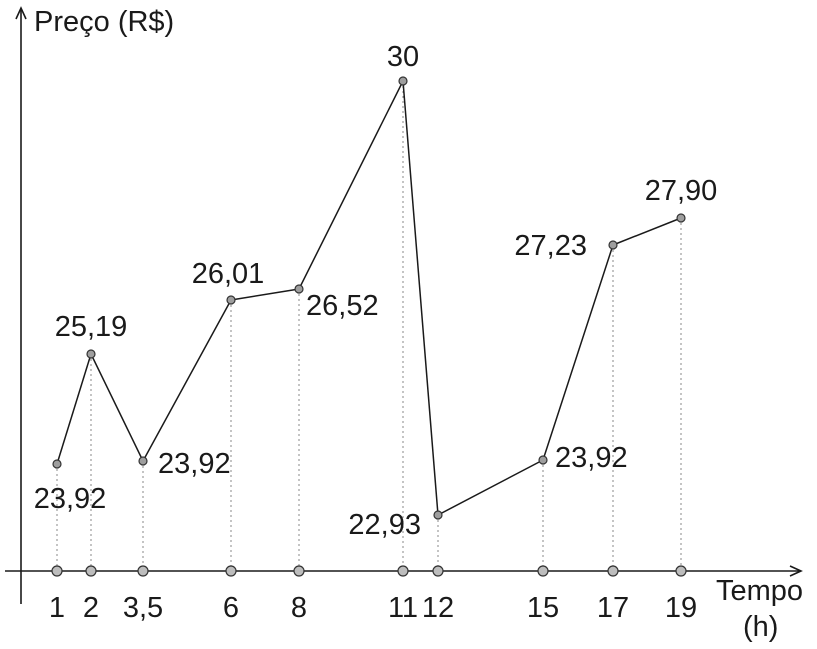 The height and width of the screenshot is (649, 817). I want to click on data-label: 26,52, so click(342, 306).